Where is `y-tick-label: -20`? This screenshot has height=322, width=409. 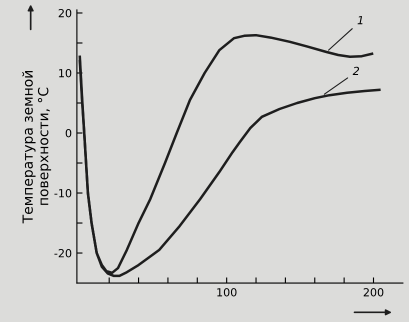 y-tick-label: -20 is located at coordinates (63, 253).